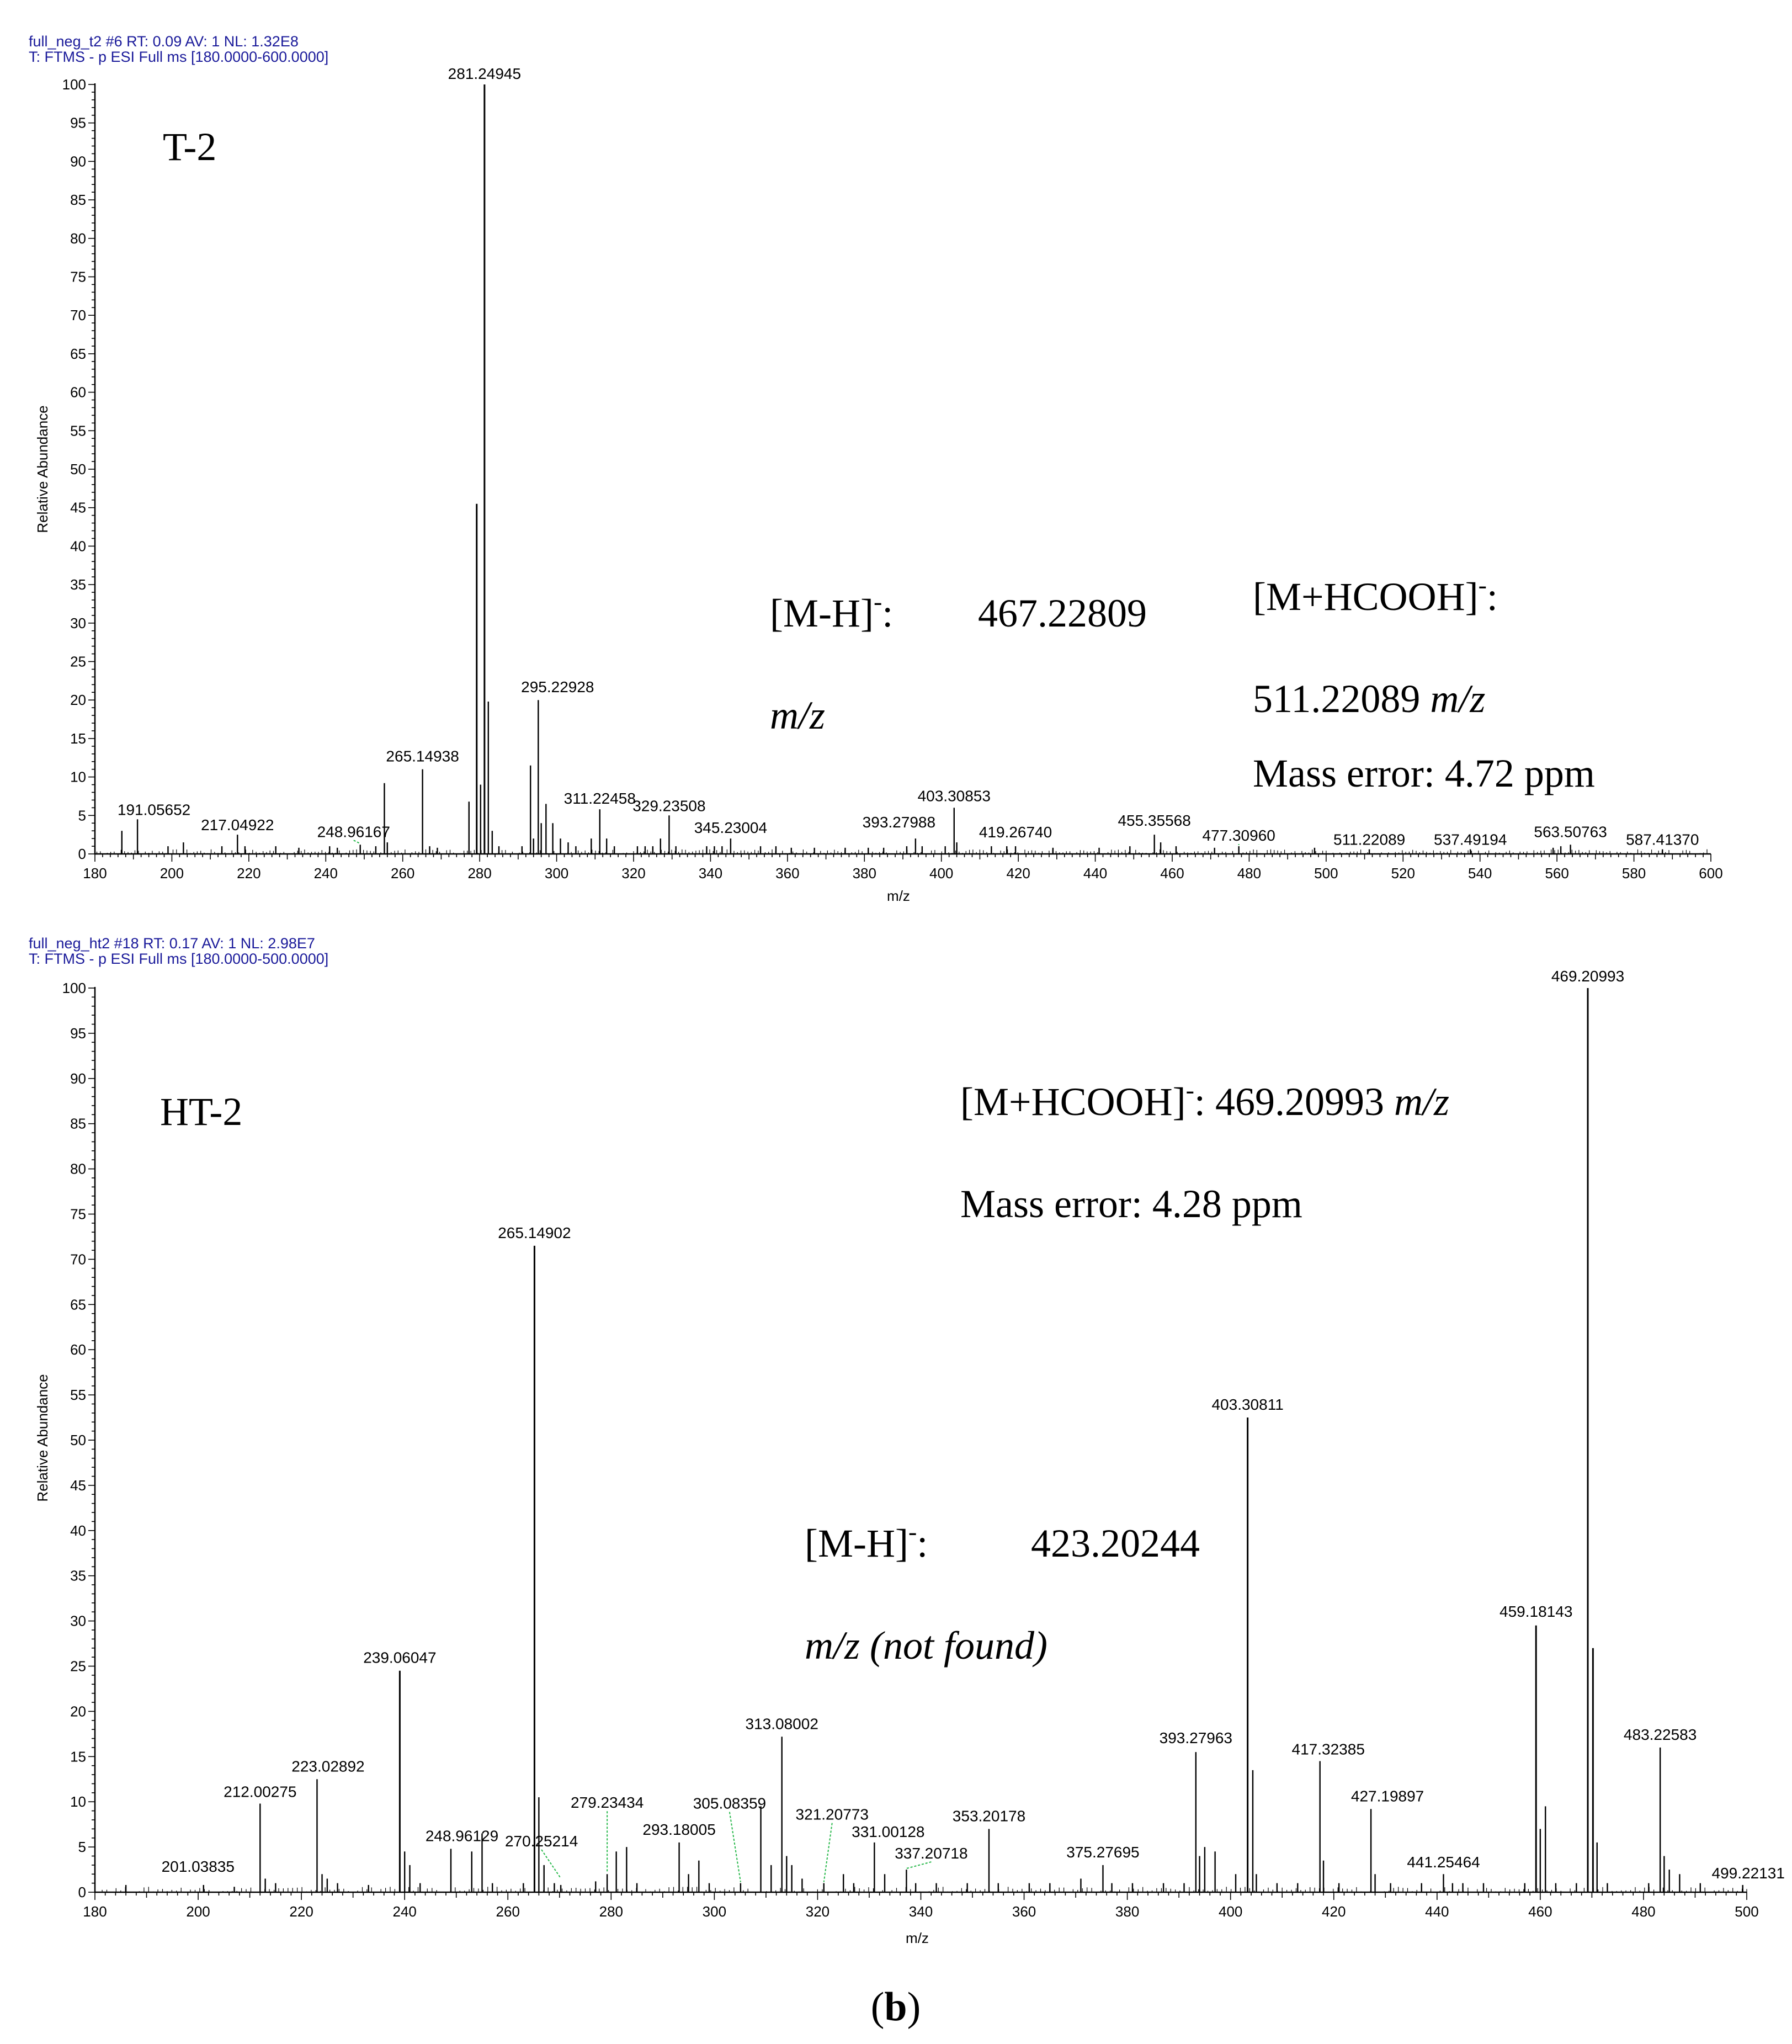 This screenshot has height=2044, width=1792. I want to click on x-tick-label: 500, so click(1326, 874).